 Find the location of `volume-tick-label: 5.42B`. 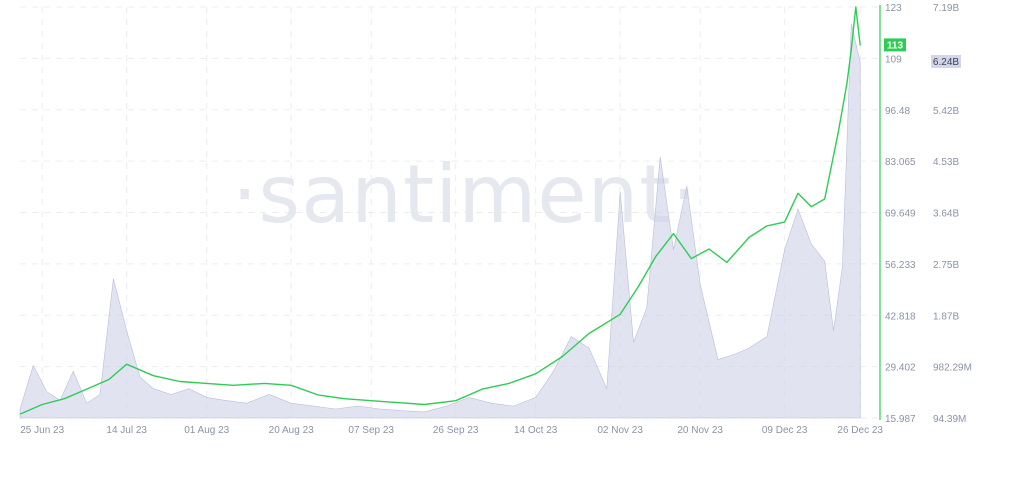

volume-tick-label: 5.42B is located at coordinates (946, 111).